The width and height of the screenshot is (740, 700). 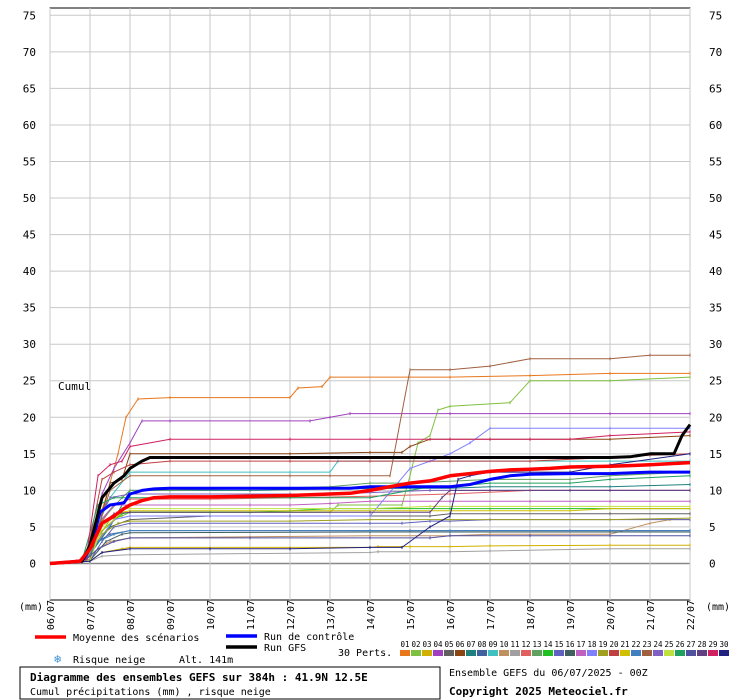 I want to click on pert-number: 09, so click(x=492, y=644).